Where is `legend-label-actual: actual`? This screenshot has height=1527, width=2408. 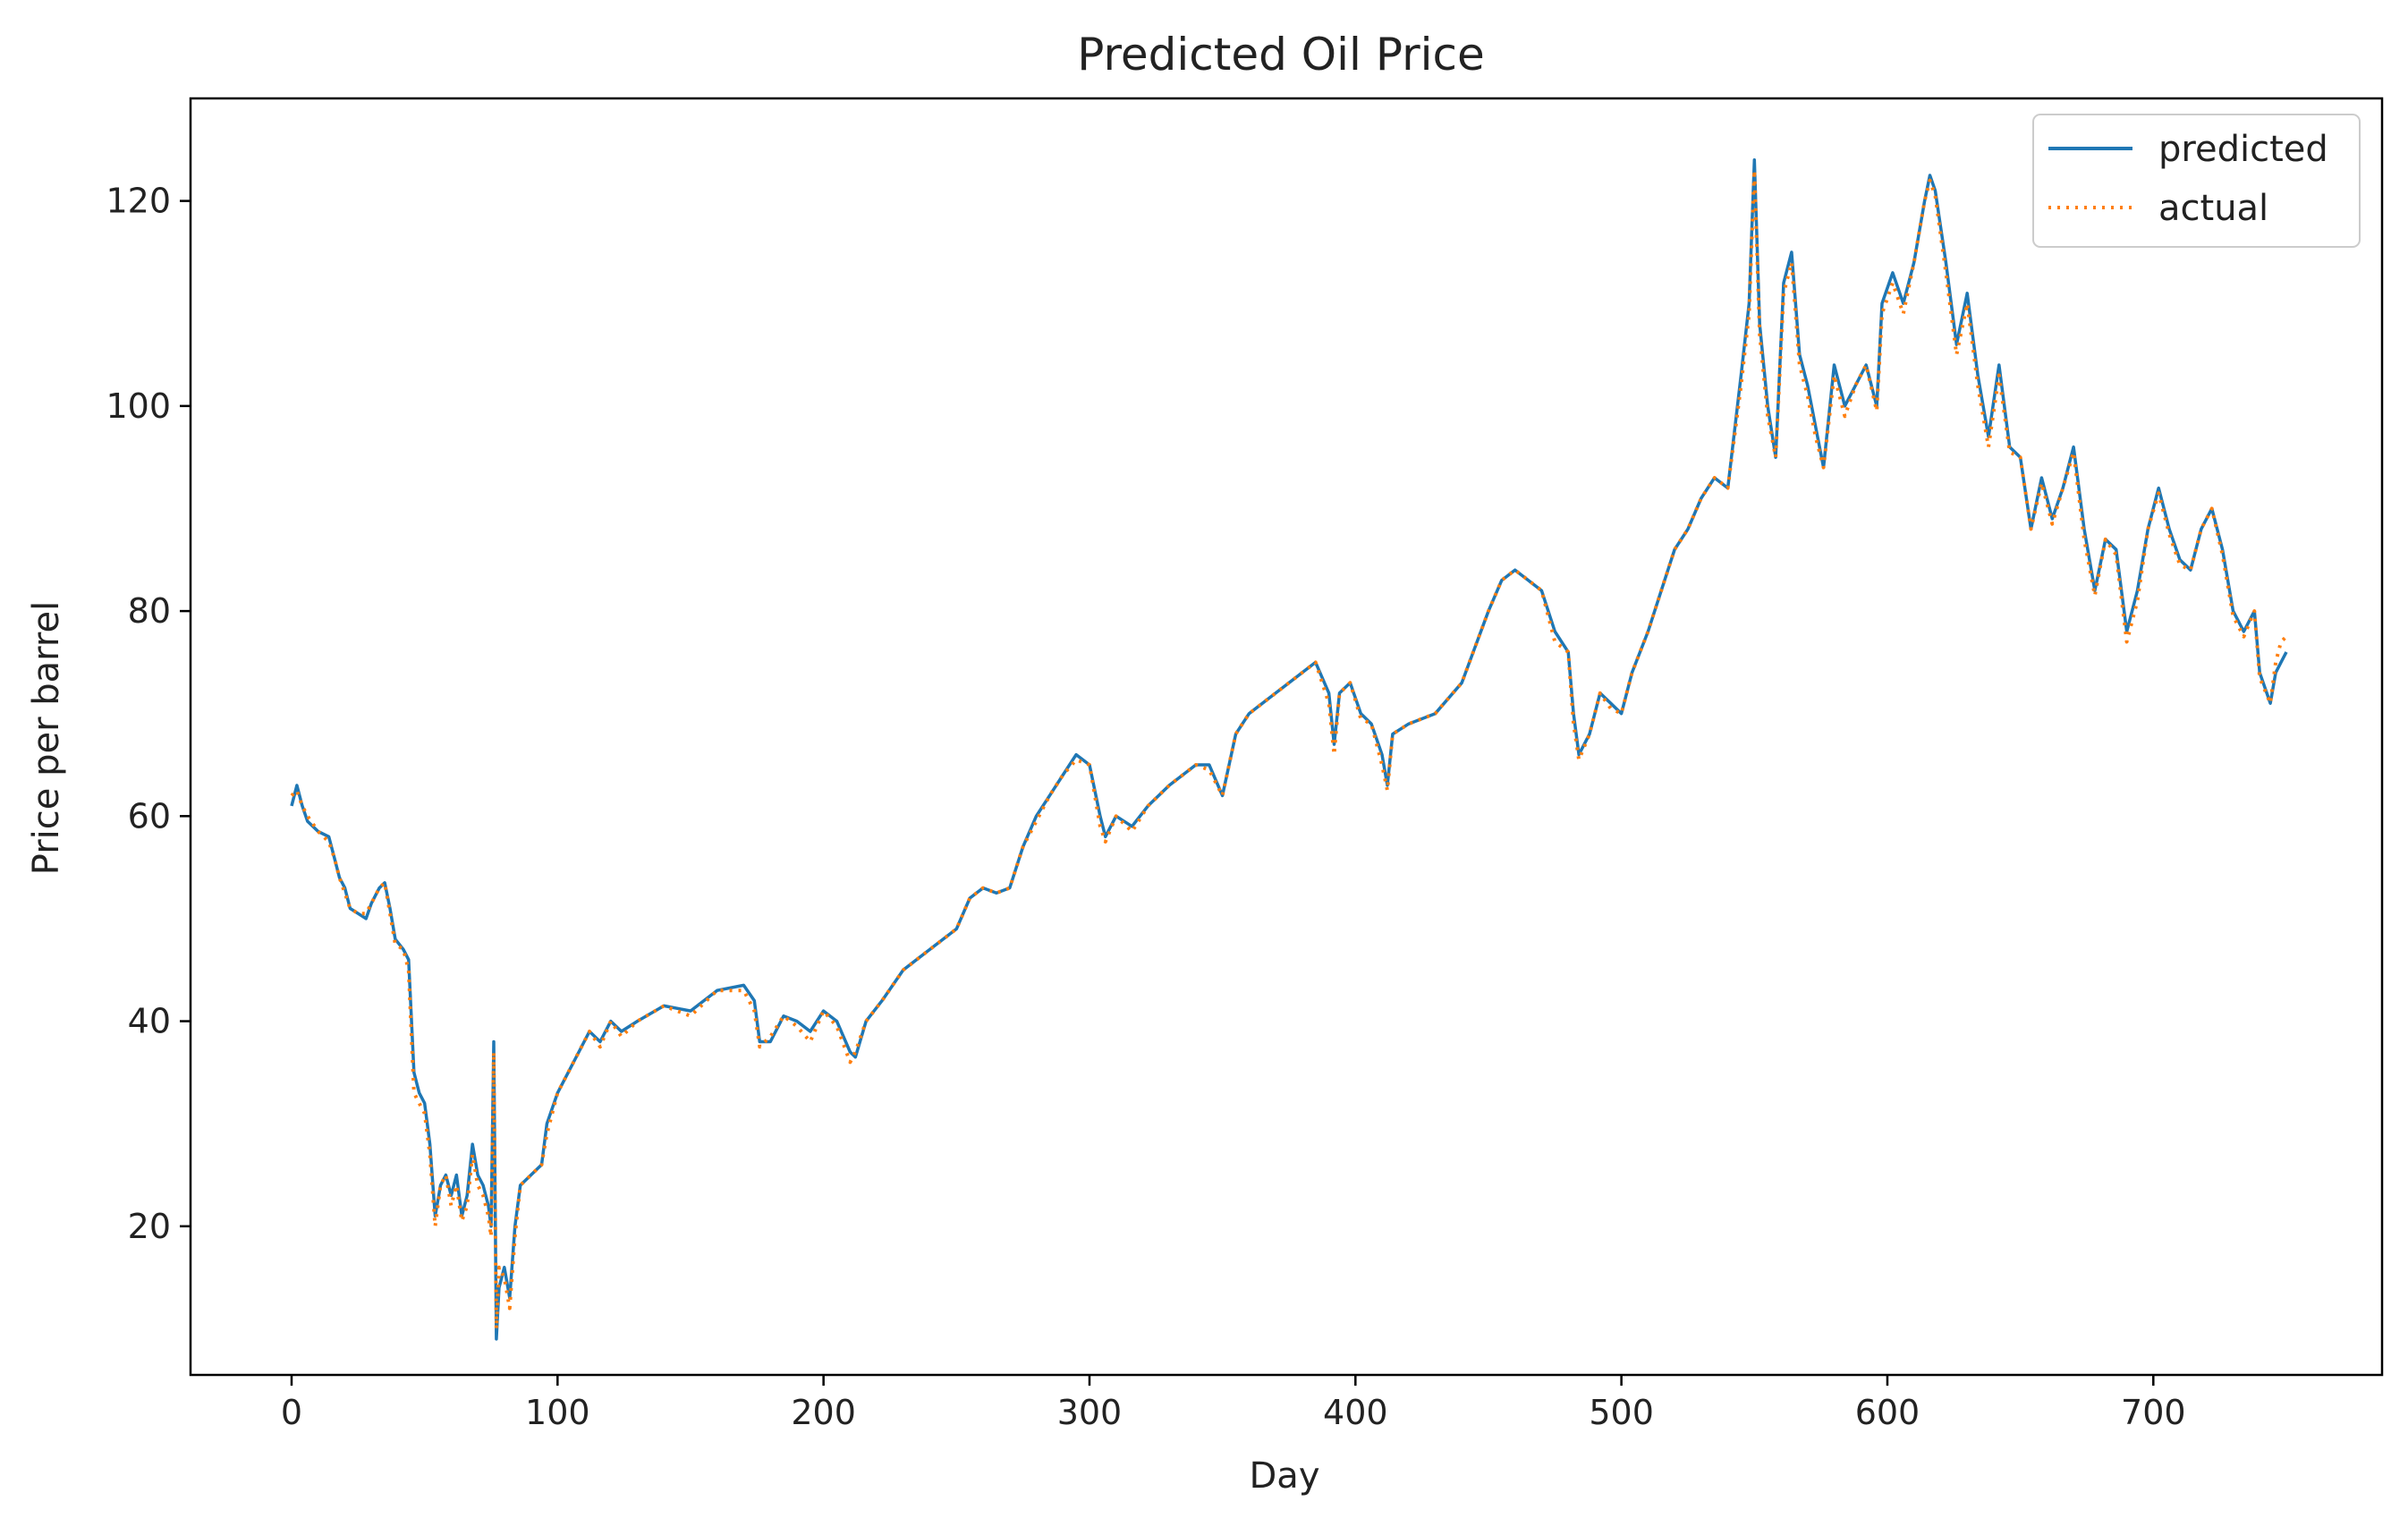
legend-label-actual: actual is located at coordinates (2213, 208).